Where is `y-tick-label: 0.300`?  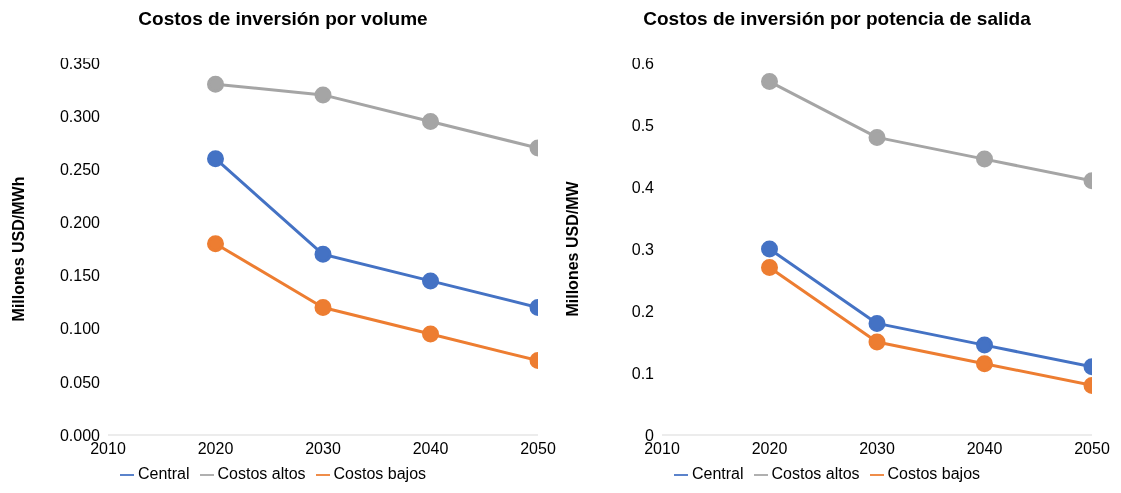
y-tick-label: 0.300 is located at coordinates (80, 116).